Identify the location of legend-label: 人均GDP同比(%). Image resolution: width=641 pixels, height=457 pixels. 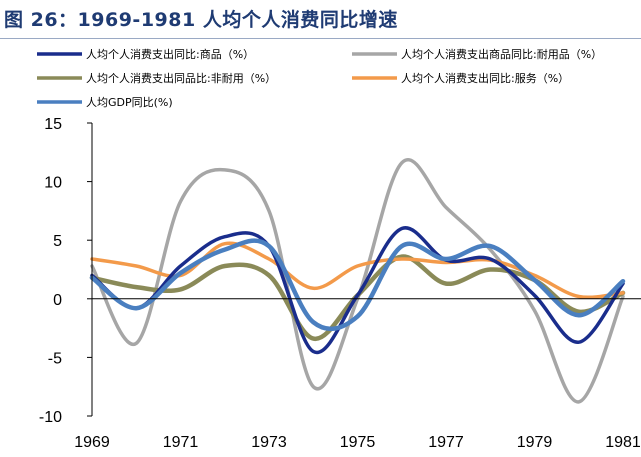
(129, 102).